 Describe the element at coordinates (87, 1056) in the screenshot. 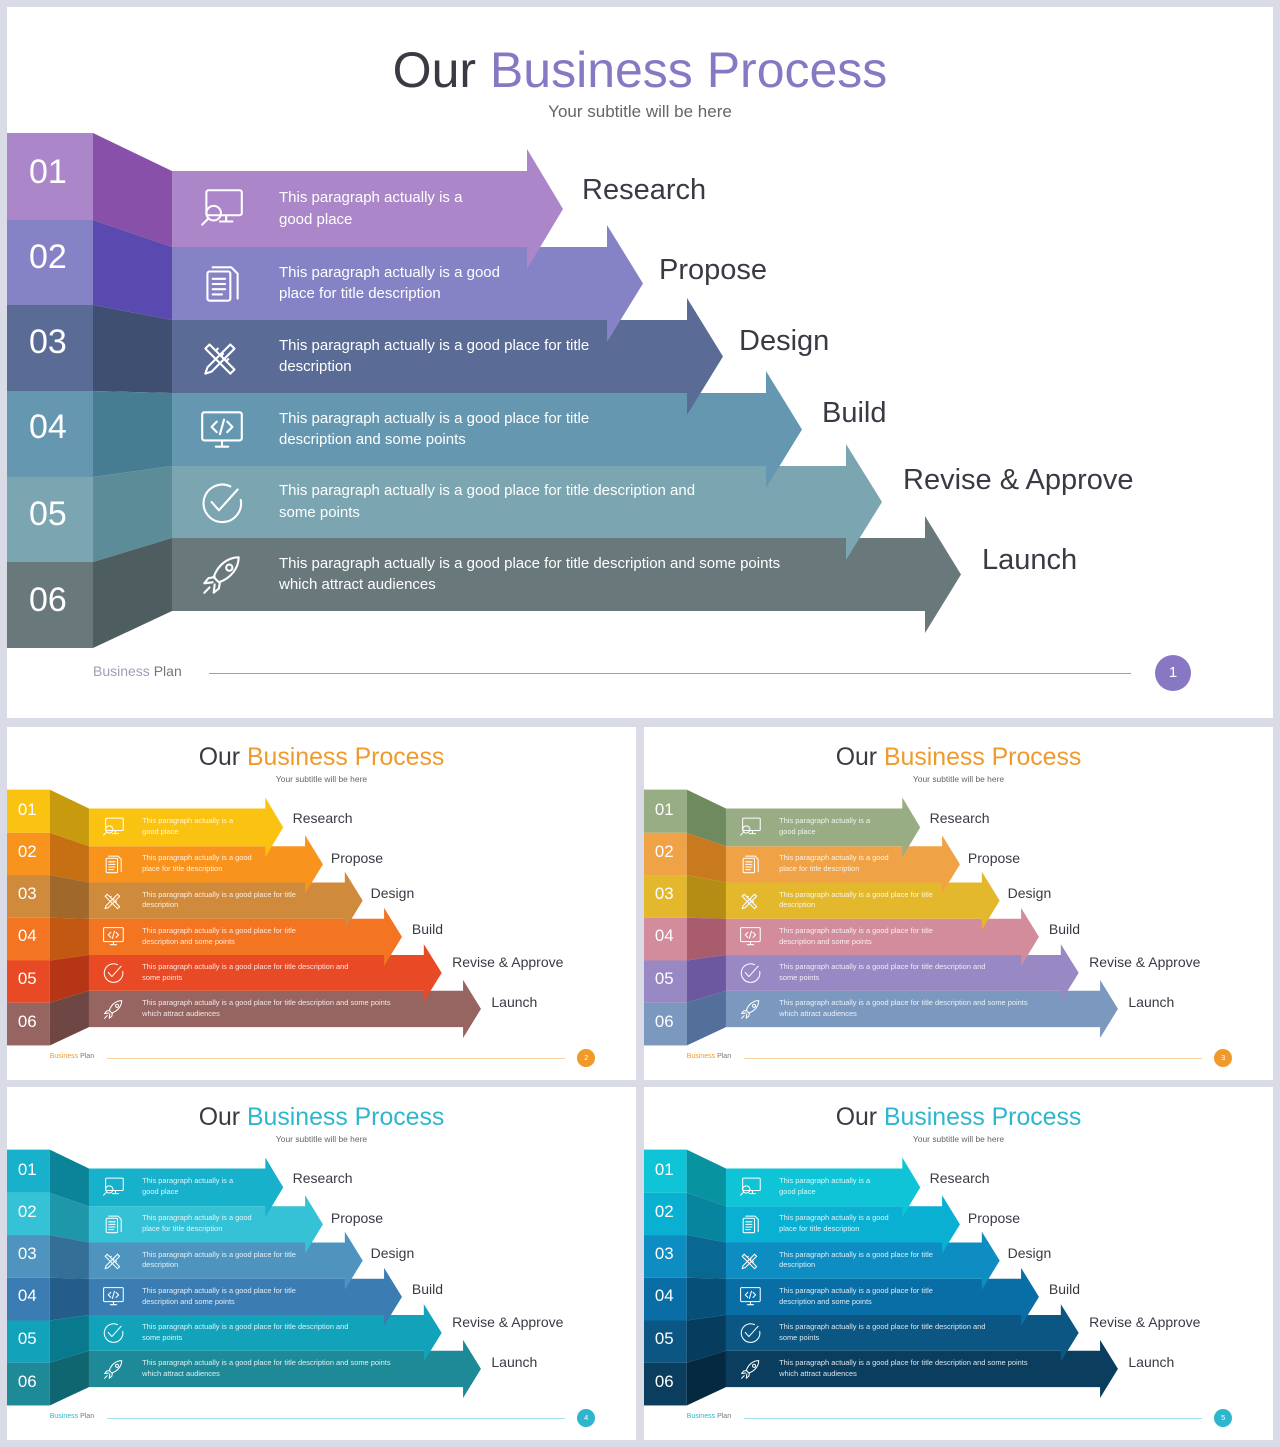

I see `footer-brand-b: Plan` at that location.